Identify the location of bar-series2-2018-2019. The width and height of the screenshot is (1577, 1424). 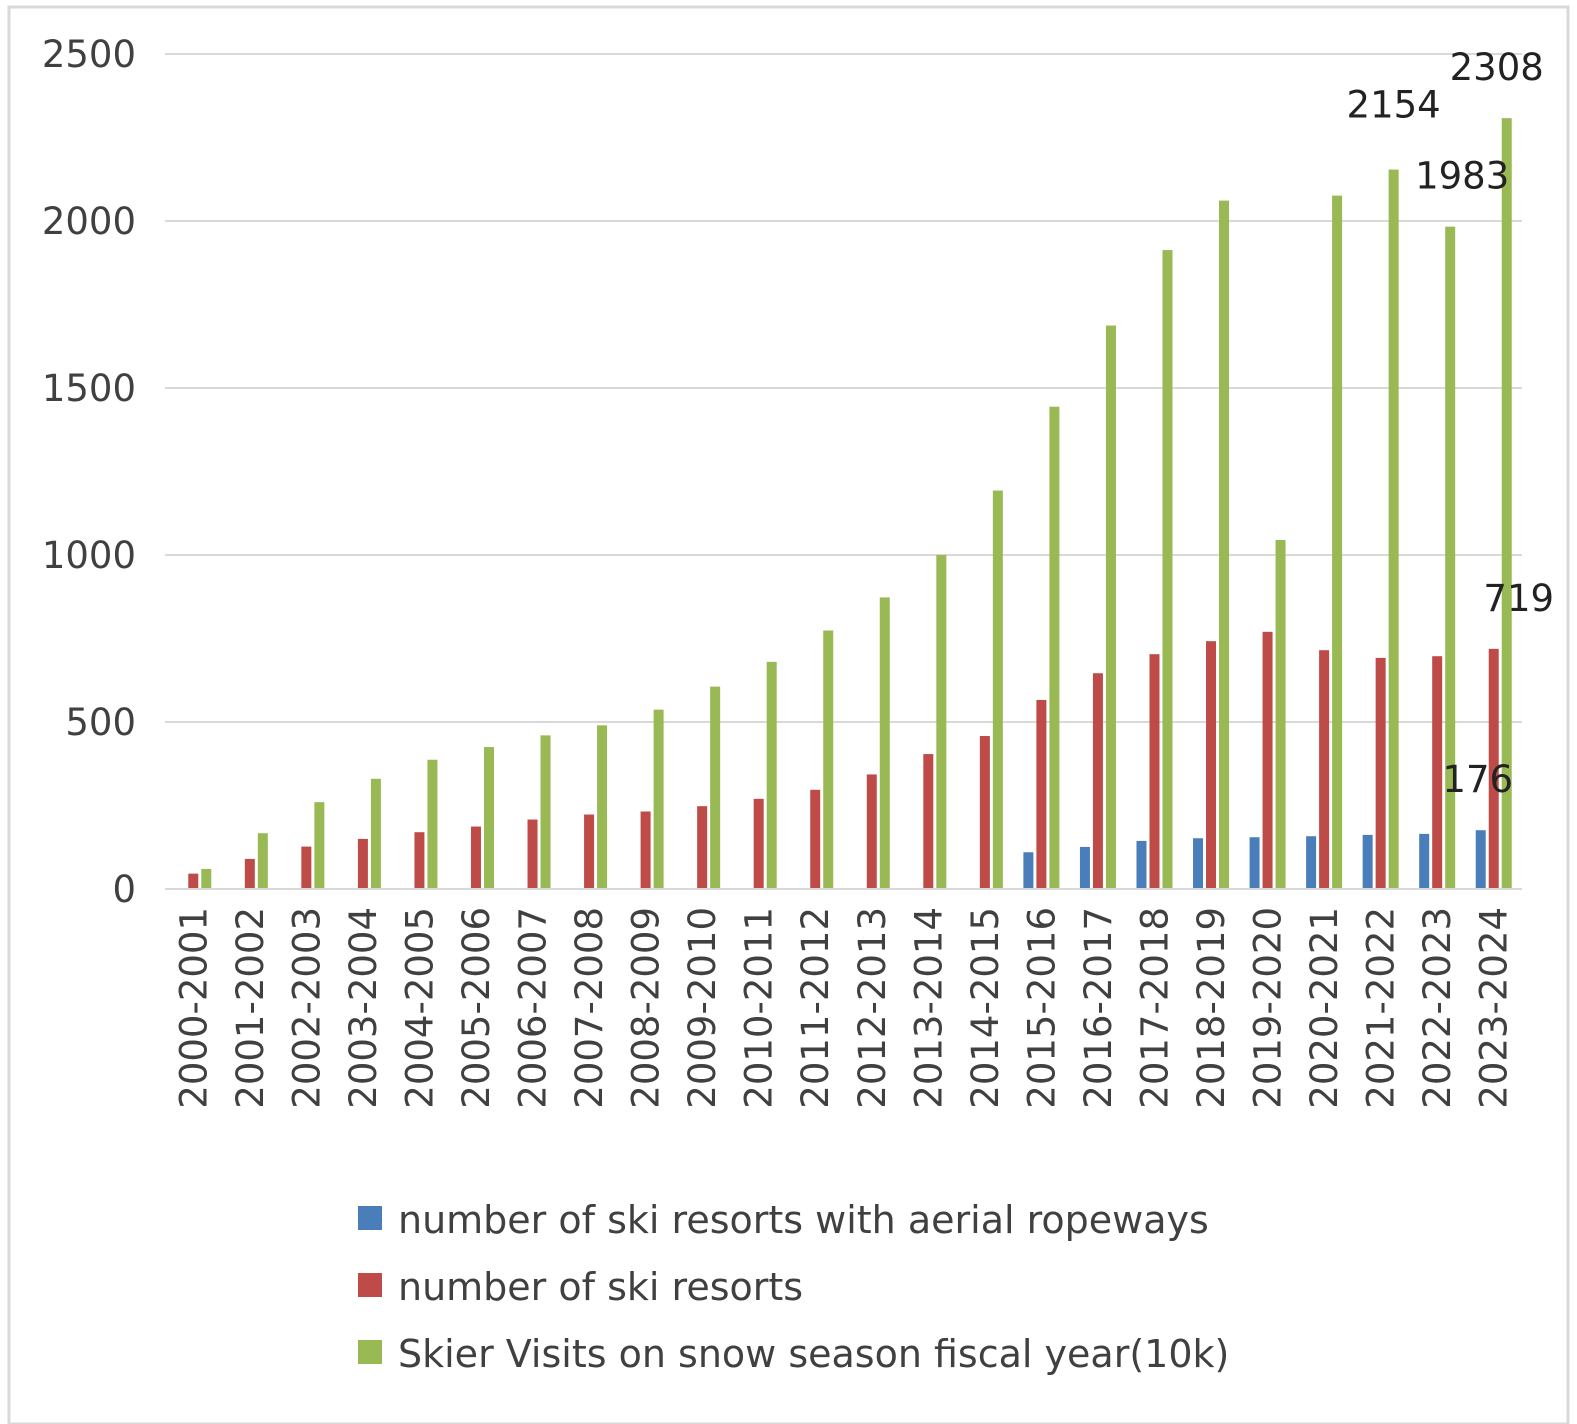
(1224, 545).